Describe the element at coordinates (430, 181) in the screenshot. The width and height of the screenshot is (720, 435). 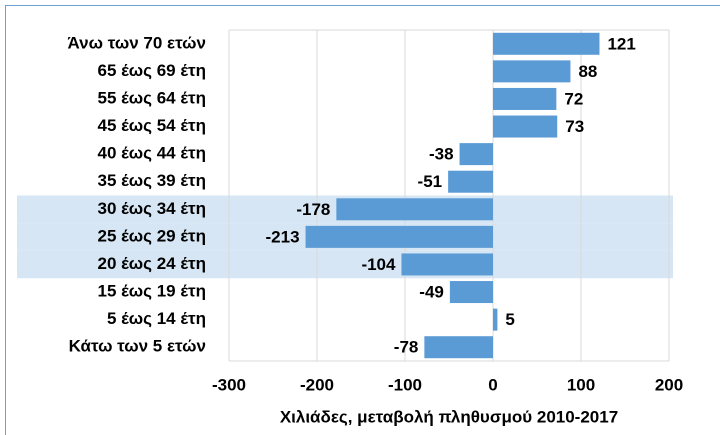
I see `value-label: -51` at that location.